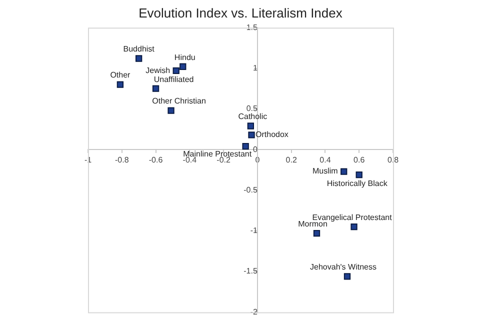 The width and height of the screenshot is (480, 320). What do you see at coordinates (252, 27) in the screenshot?
I see `y-tick-label: 1.5` at bounding box center [252, 27].